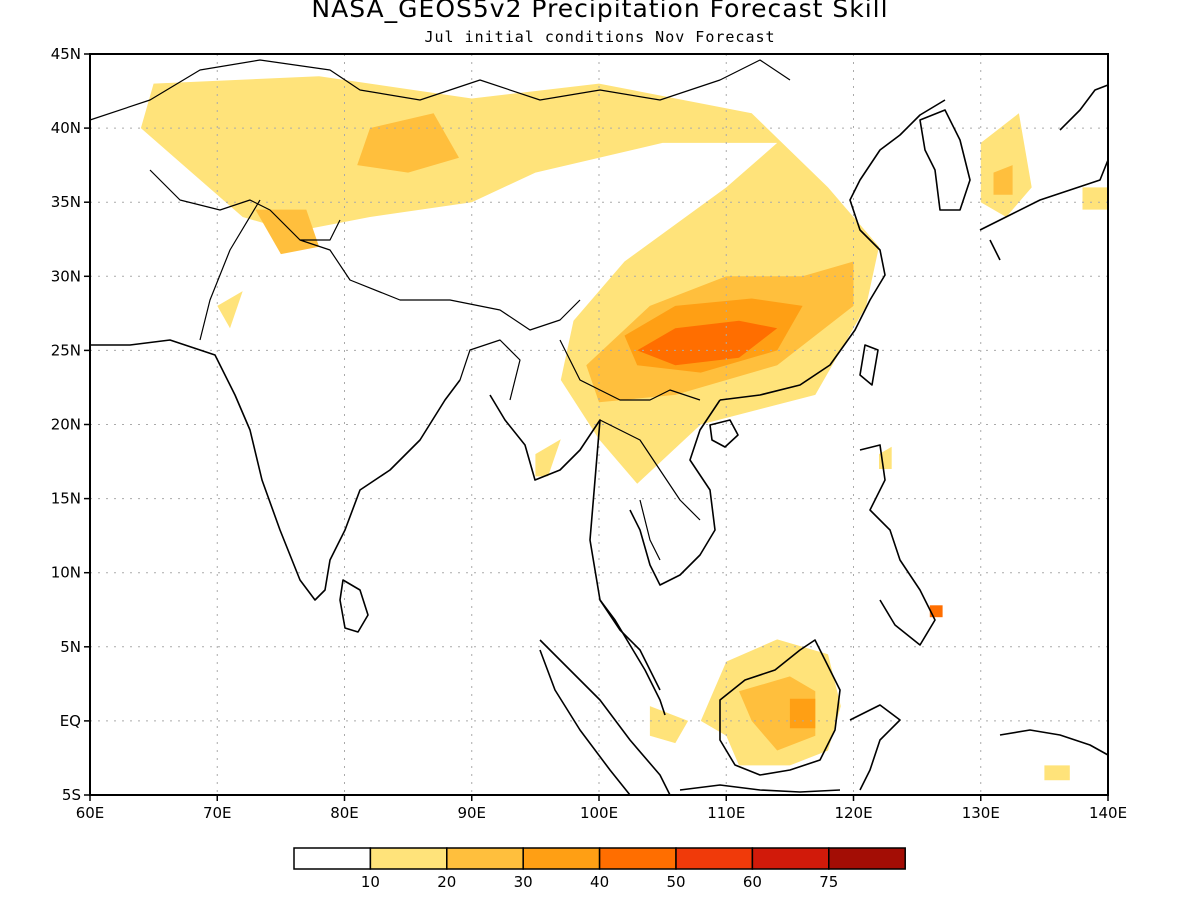 Image resolution: width=1200 pixels, height=900 pixels. I want to click on borneo-coastline, so click(780, 707).